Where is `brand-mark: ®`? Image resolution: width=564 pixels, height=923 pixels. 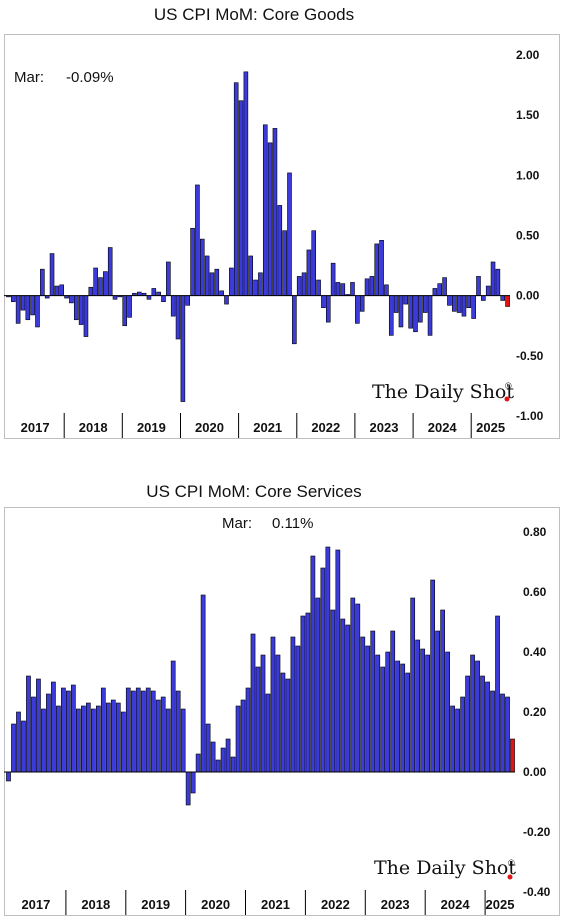
brand-mark: ® is located at coordinates (508, 386).